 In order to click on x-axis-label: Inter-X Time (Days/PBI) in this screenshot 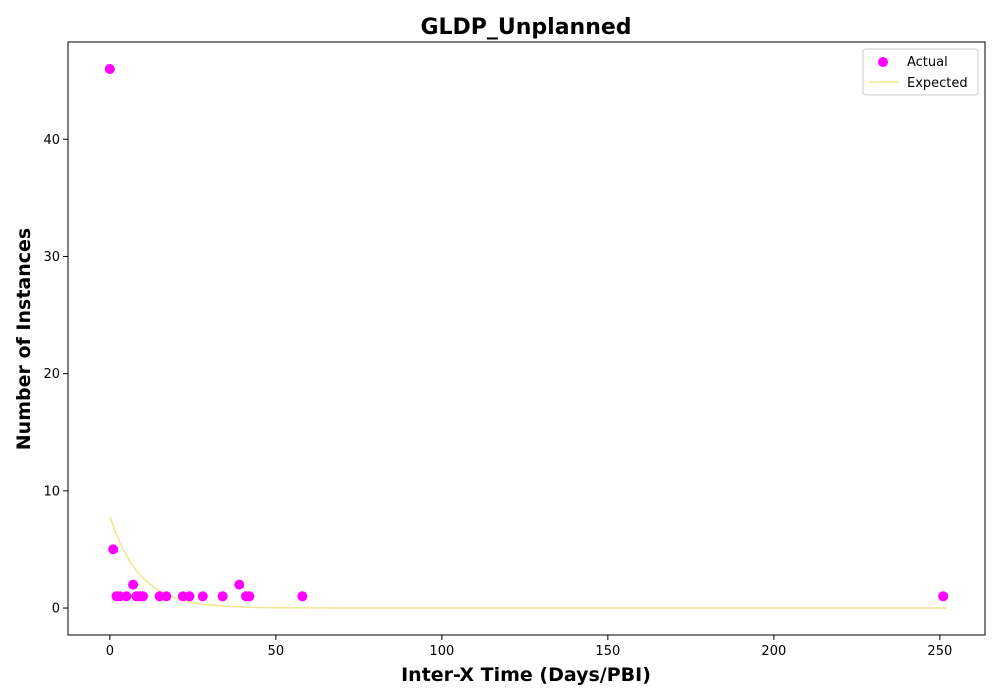, I will do `click(526, 675)`.